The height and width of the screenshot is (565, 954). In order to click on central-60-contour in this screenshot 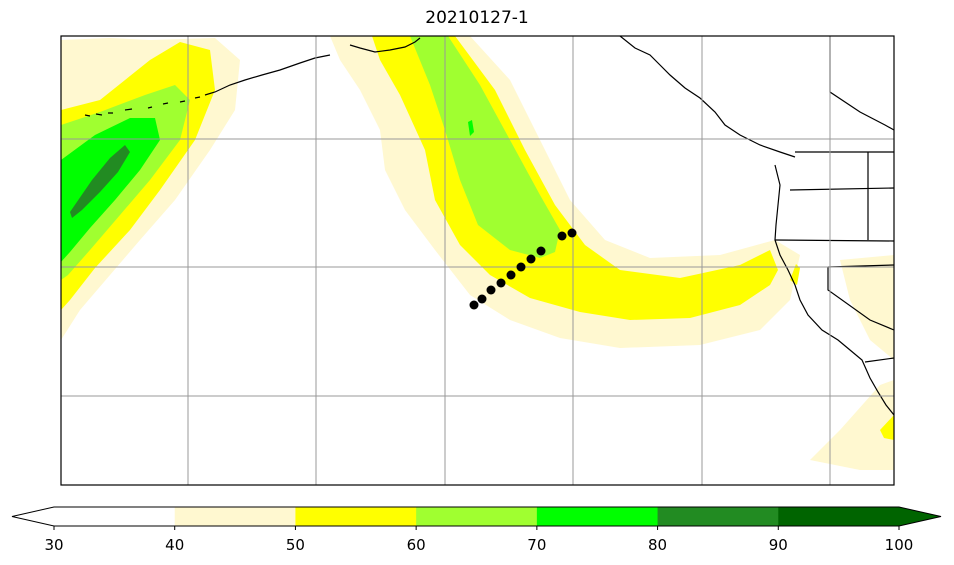, I will do `click(485, 147)`.